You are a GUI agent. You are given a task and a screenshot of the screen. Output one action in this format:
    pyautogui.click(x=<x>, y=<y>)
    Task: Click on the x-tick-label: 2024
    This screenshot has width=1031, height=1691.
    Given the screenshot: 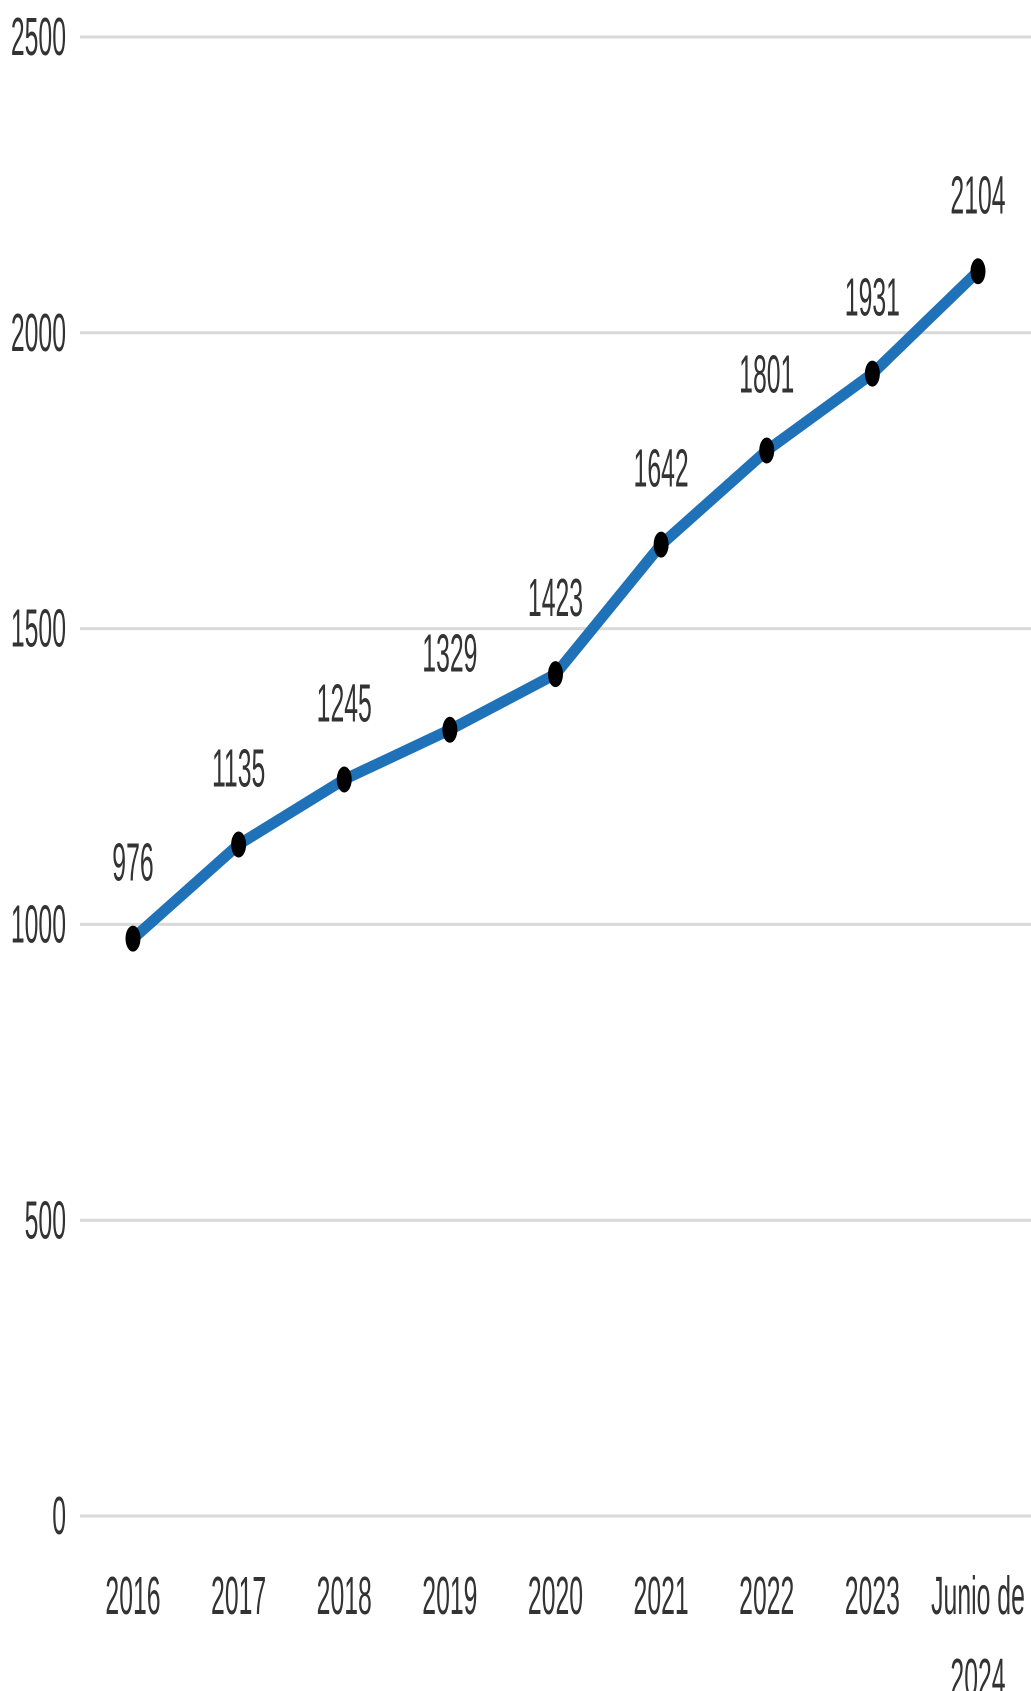 What is the action you would take?
    pyautogui.click(x=977, y=1669)
    